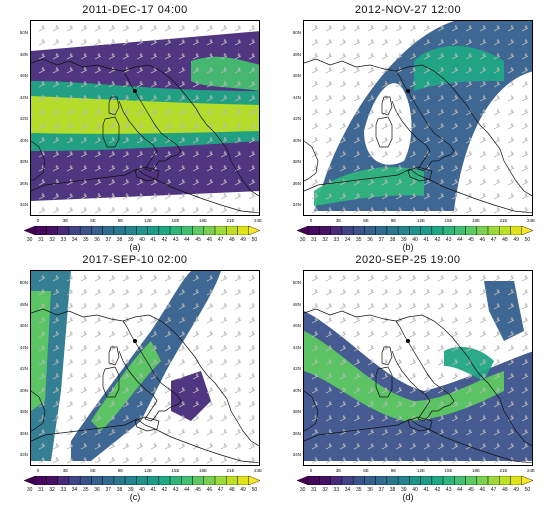  Describe the element at coordinates (23, 347) in the screenshot. I see `latitude-tick-label: 44N` at that location.